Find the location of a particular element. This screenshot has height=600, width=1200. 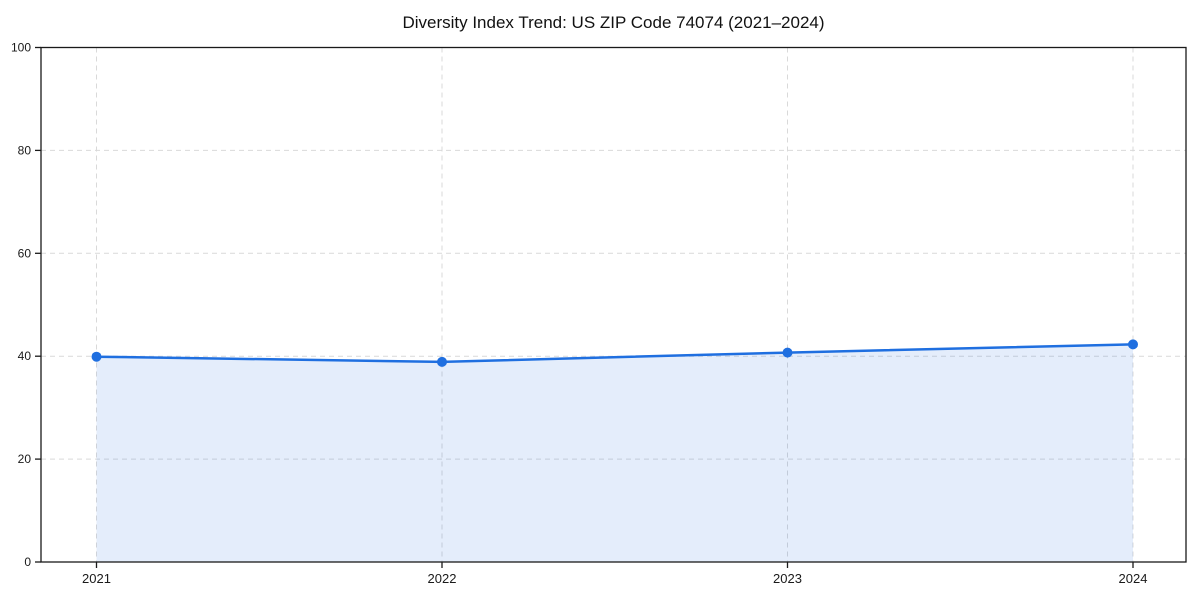

x-tick-label: 2022 is located at coordinates (442, 578).